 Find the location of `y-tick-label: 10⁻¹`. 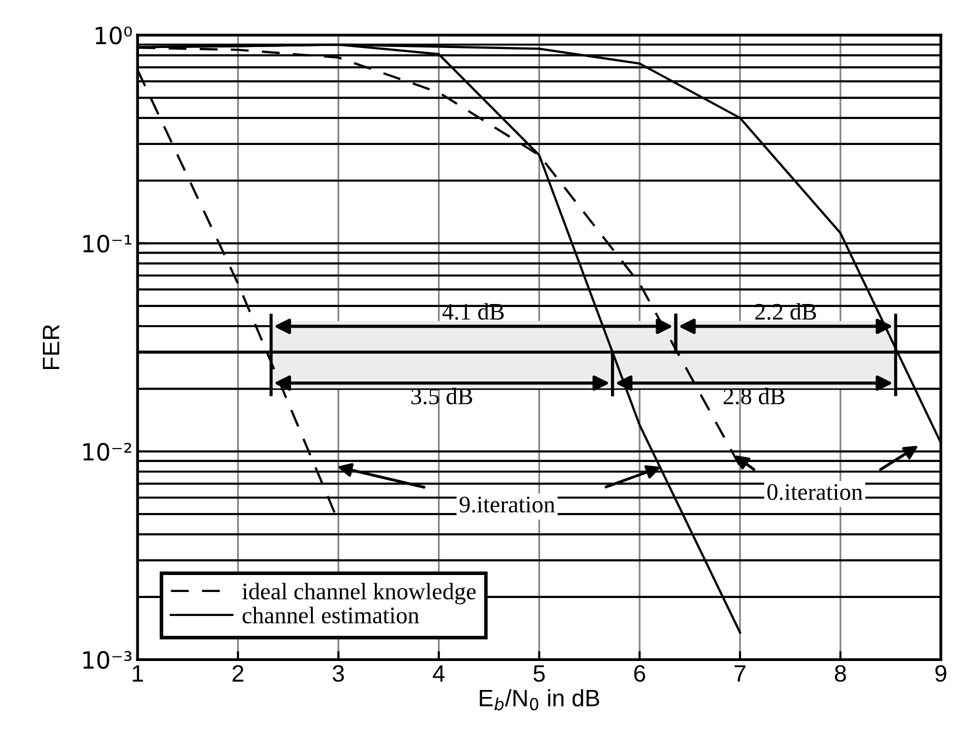

y-tick-label: 10⁻¹ is located at coordinates (107, 243).